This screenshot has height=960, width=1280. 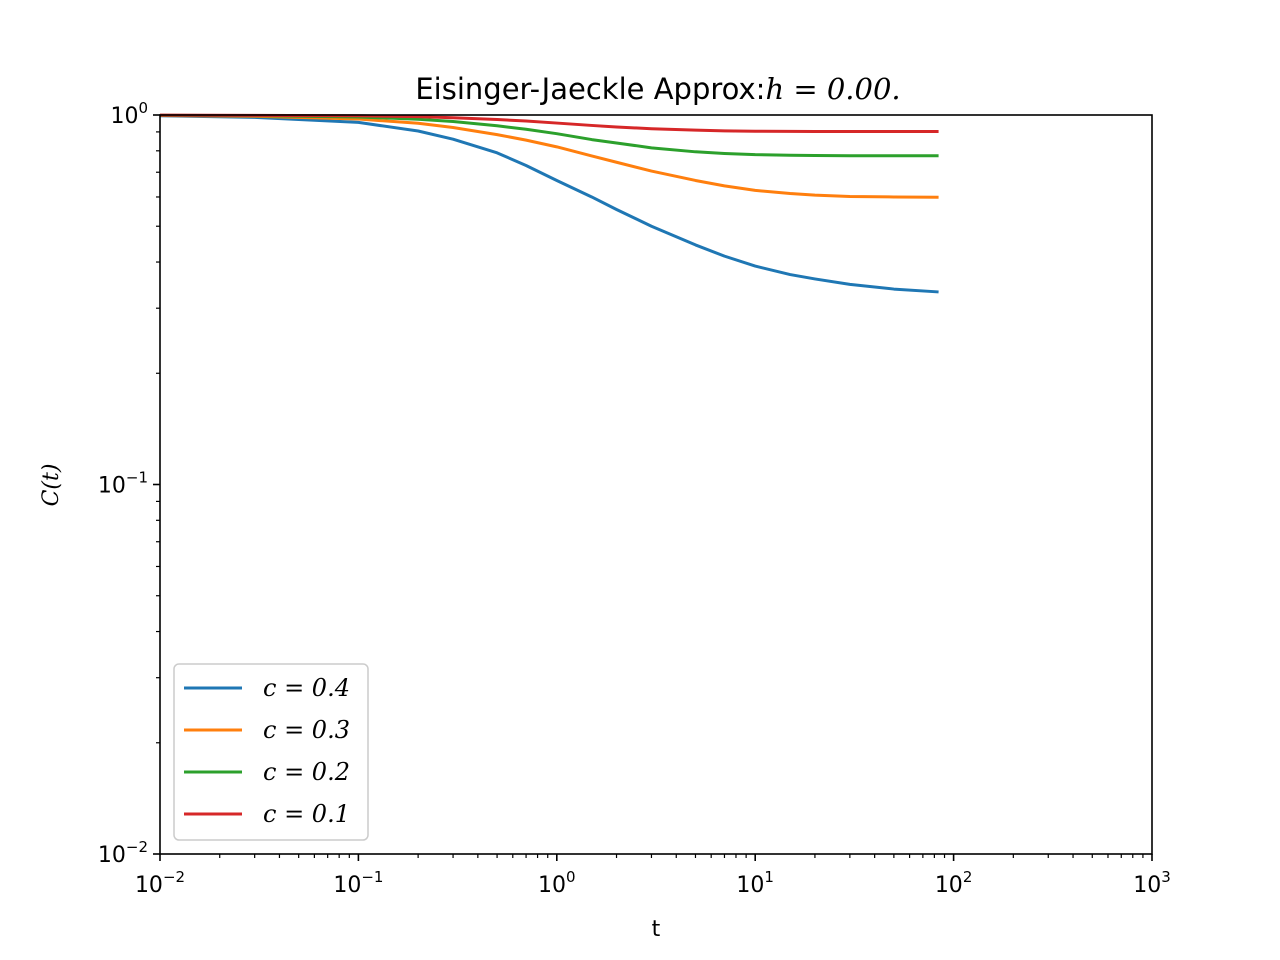 What do you see at coordinates (129, 114) in the screenshot?
I see `y-tick-label: 10⁰` at bounding box center [129, 114].